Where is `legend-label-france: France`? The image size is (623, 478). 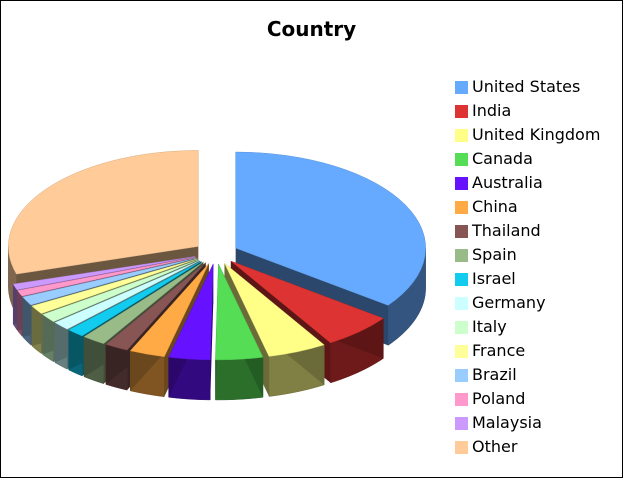 legend-label-france: France is located at coordinates (499, 350).